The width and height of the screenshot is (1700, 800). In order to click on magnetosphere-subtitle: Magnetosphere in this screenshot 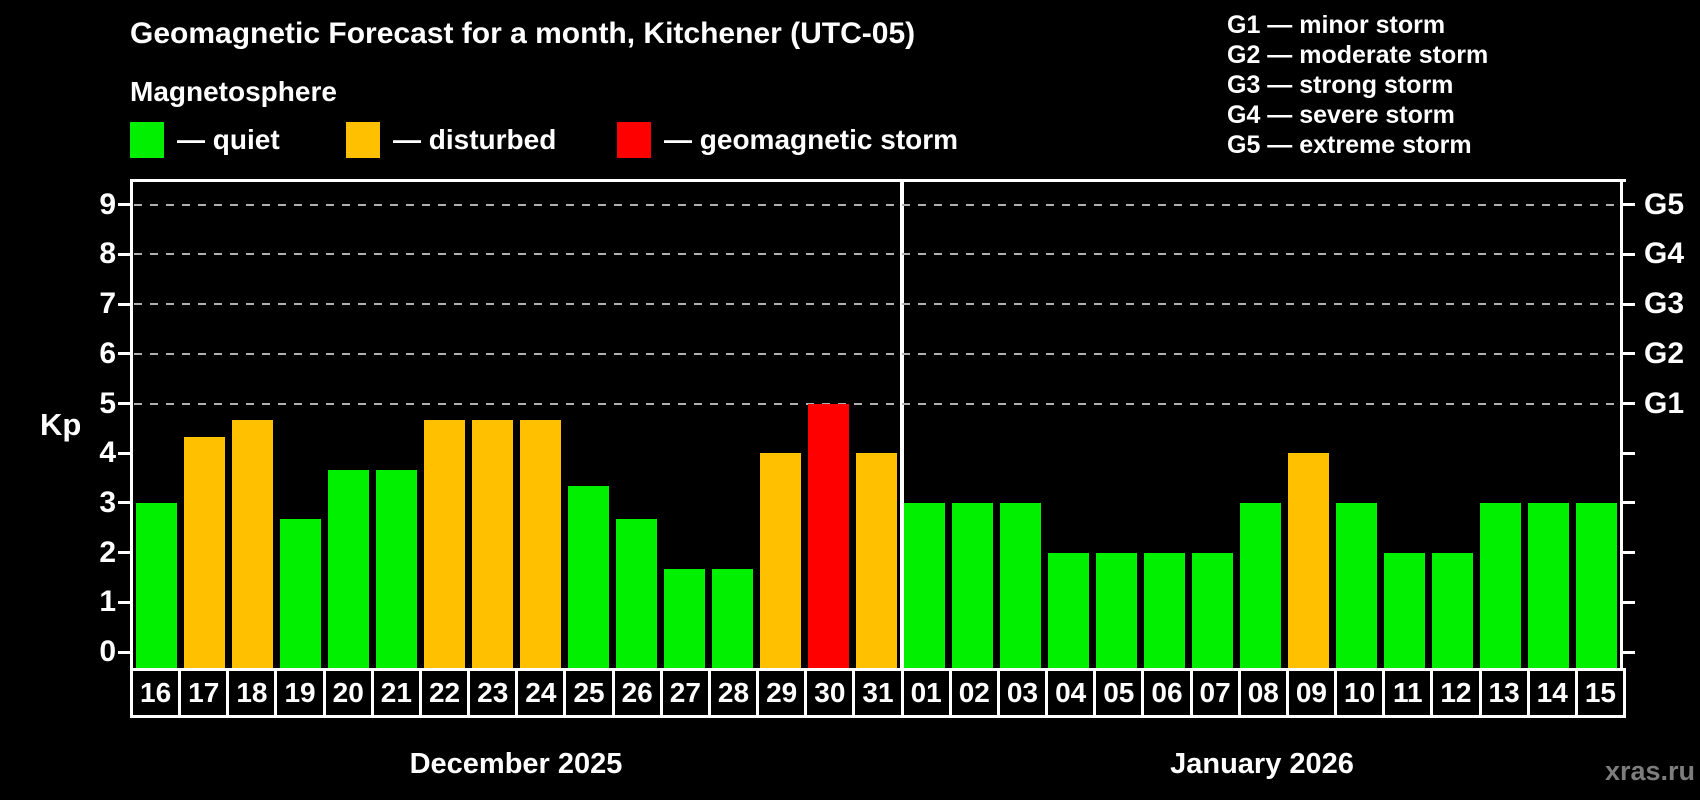, I will do `click(233, 91)`.